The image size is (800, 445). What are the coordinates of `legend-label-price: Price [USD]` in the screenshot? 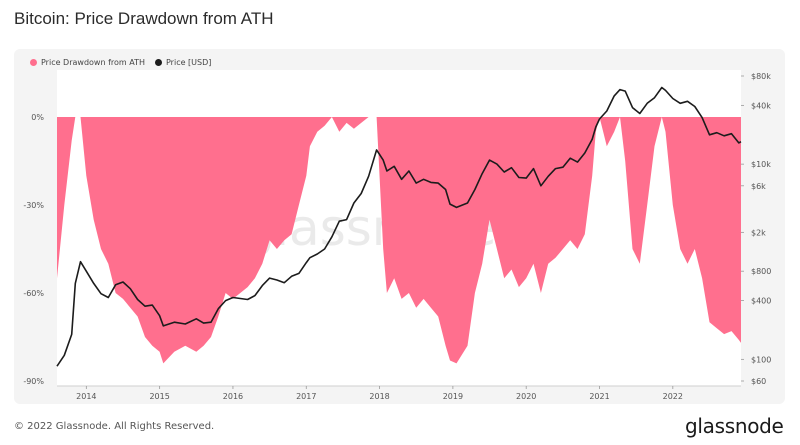 It's located at (189, 62).